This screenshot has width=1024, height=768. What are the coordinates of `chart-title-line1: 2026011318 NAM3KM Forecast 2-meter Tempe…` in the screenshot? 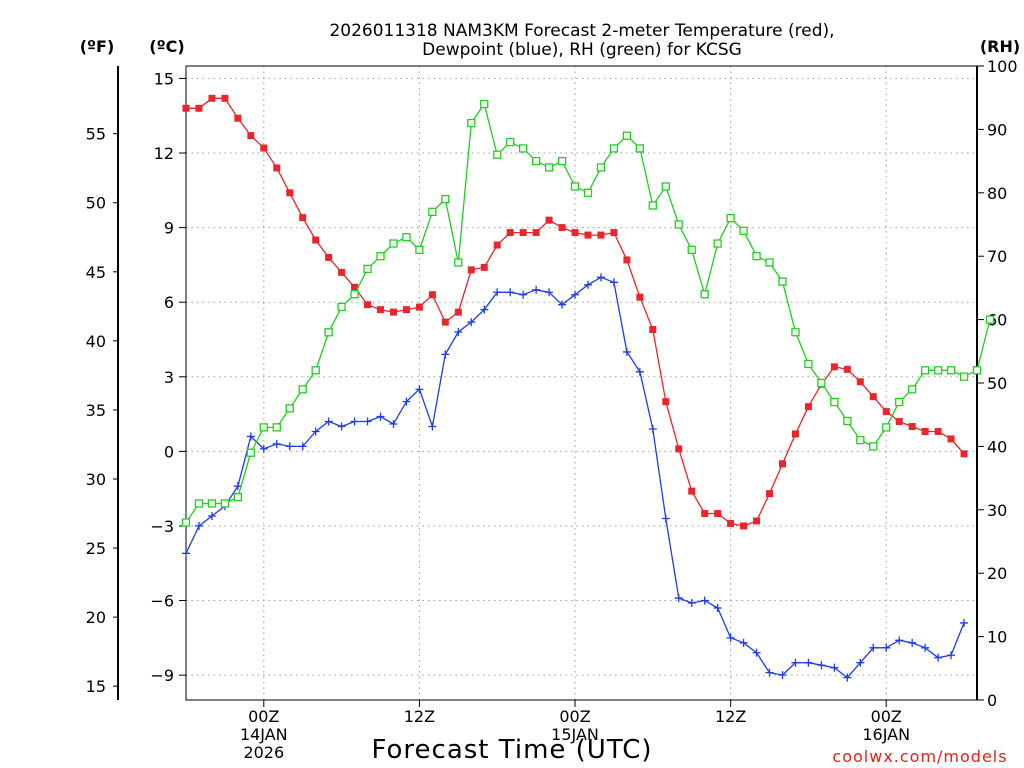 It's located at (581, 31).